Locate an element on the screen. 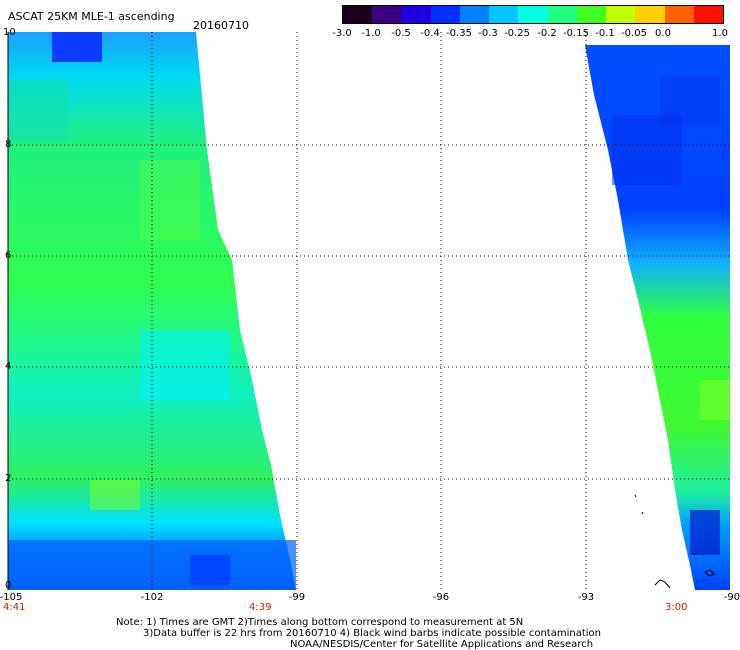 Image resolution: width=740 pixels, height=650 pixels. colorbar-label: -0.1 is located at coordinates (605, 33).